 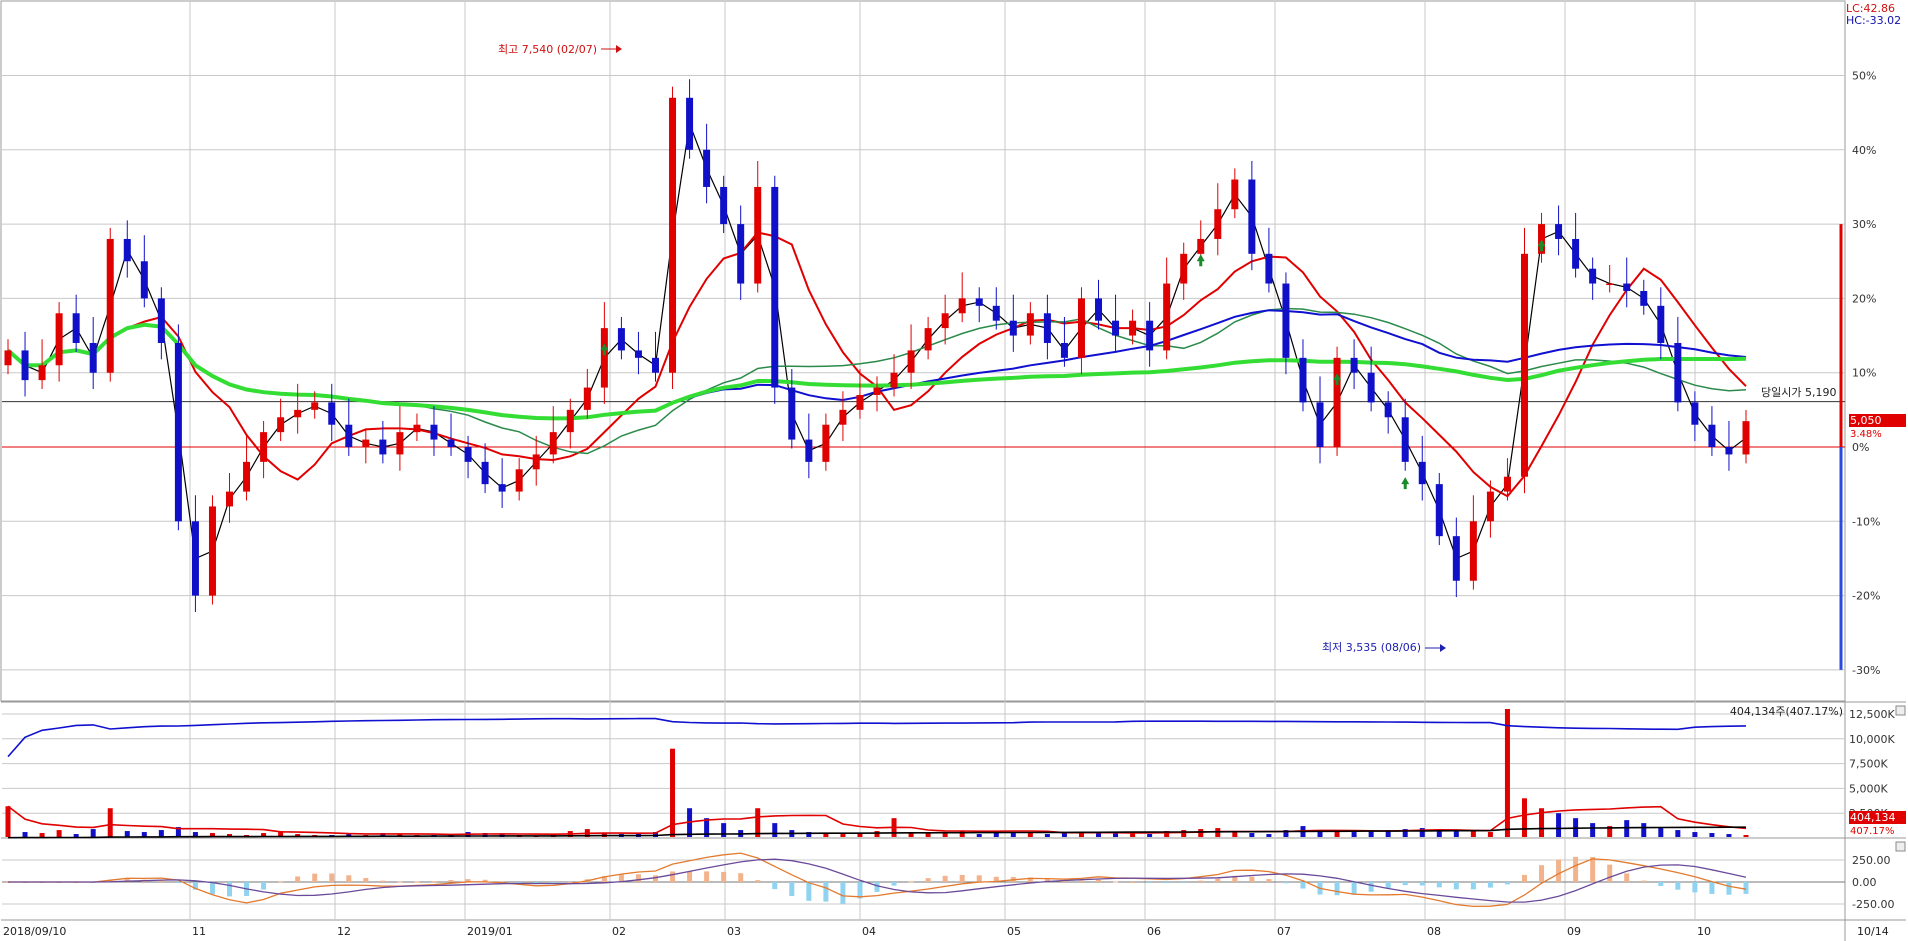 I want to click on high-arrow-icon, so click(x=619, y=49).